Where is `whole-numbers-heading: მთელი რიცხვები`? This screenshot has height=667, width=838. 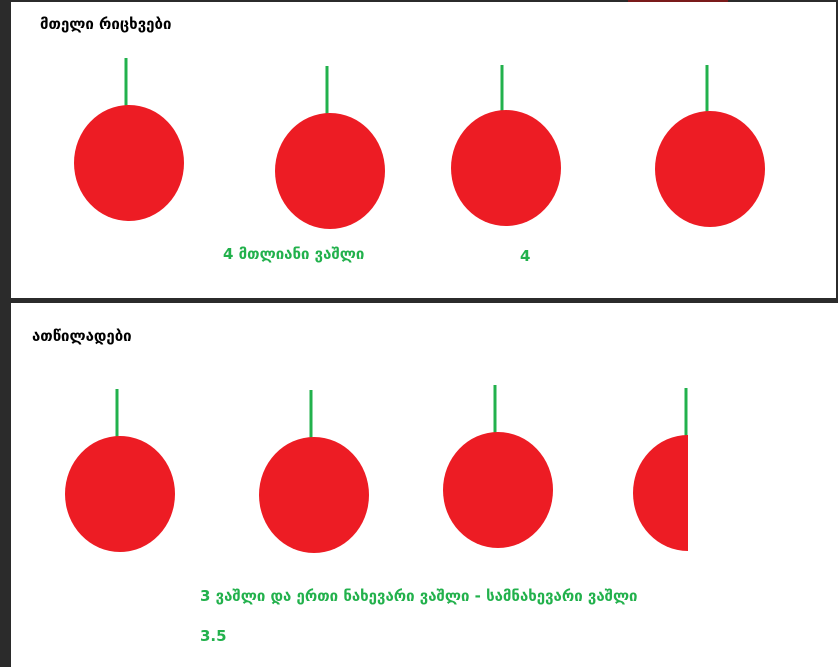 whole-numbers-heading: მთელი რიცხვები is located at coordinates (106, 24).